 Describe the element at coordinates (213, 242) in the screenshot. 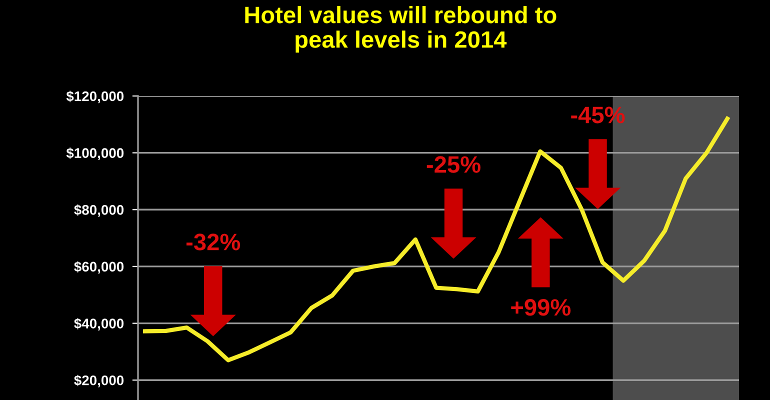

I see `annotation: -32%` at that location.